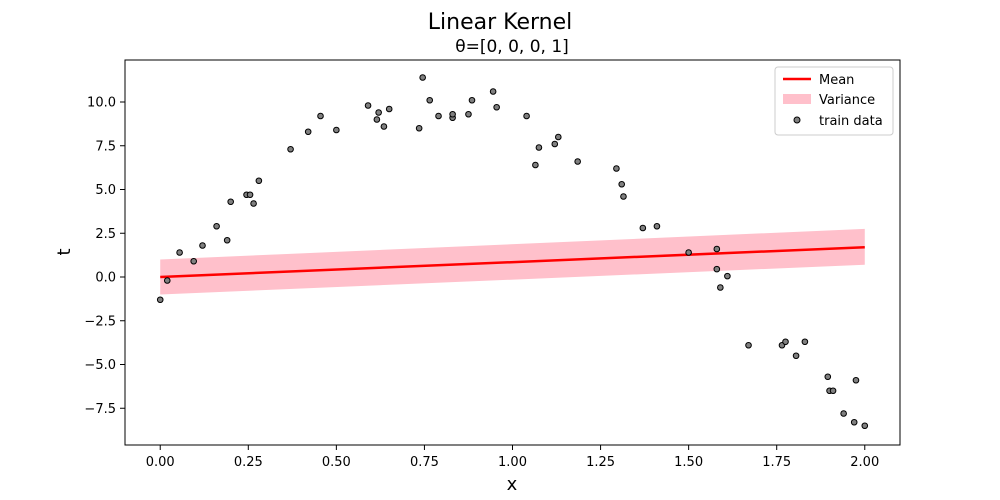  What do you see at coordinates (424, 462) in the screenshot?
I see `x-tick-label: 0.75` at bounding box center [424, 462].